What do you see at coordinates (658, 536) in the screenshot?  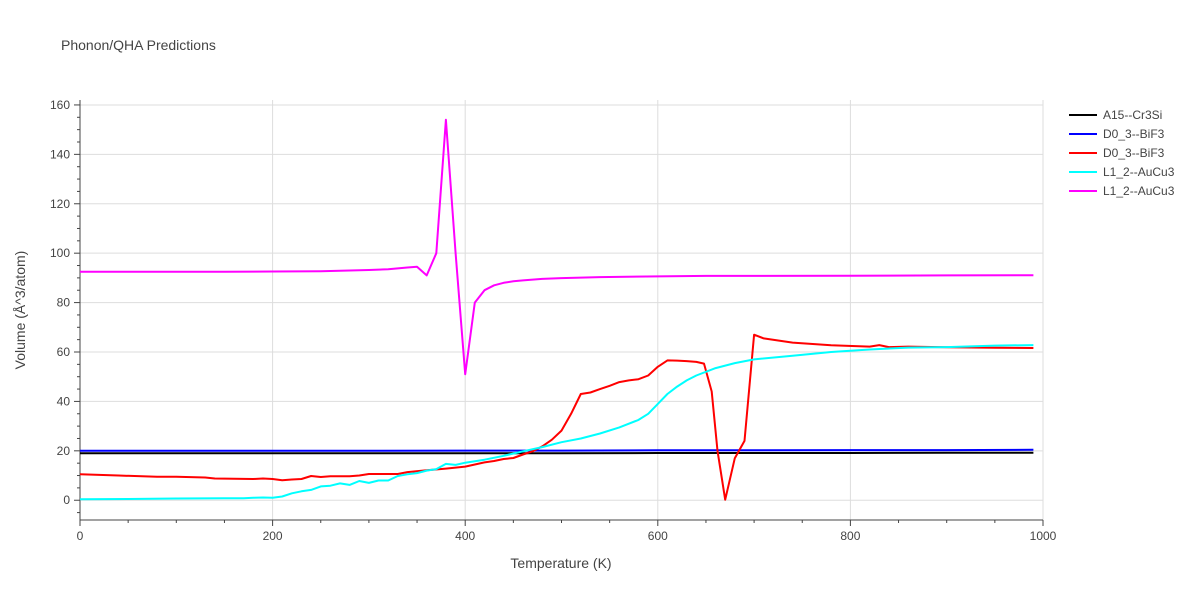 I see `x-tick-label: 600` at bounding box center [658, 536].